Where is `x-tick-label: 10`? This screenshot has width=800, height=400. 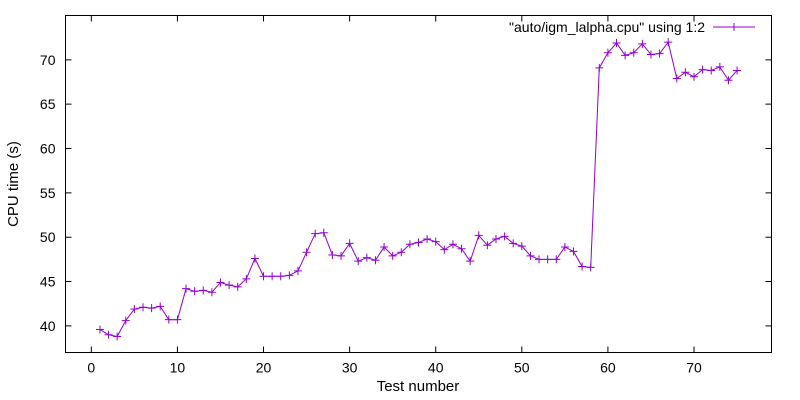
x-tick-label: 10 is located at coordinates (178, 368).